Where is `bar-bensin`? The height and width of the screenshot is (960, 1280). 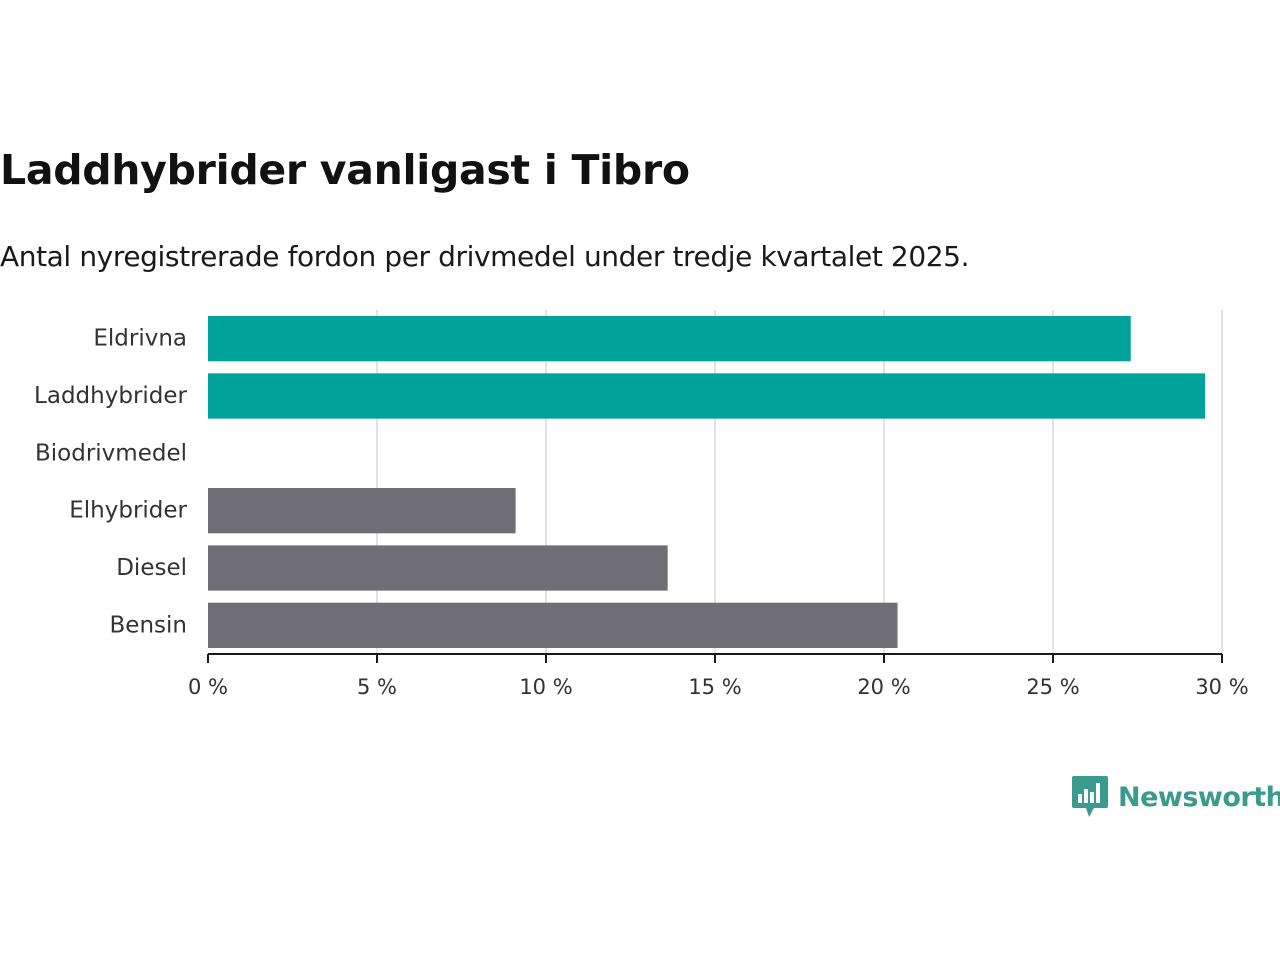
bar-bensin is located at coordinates (553, 625).